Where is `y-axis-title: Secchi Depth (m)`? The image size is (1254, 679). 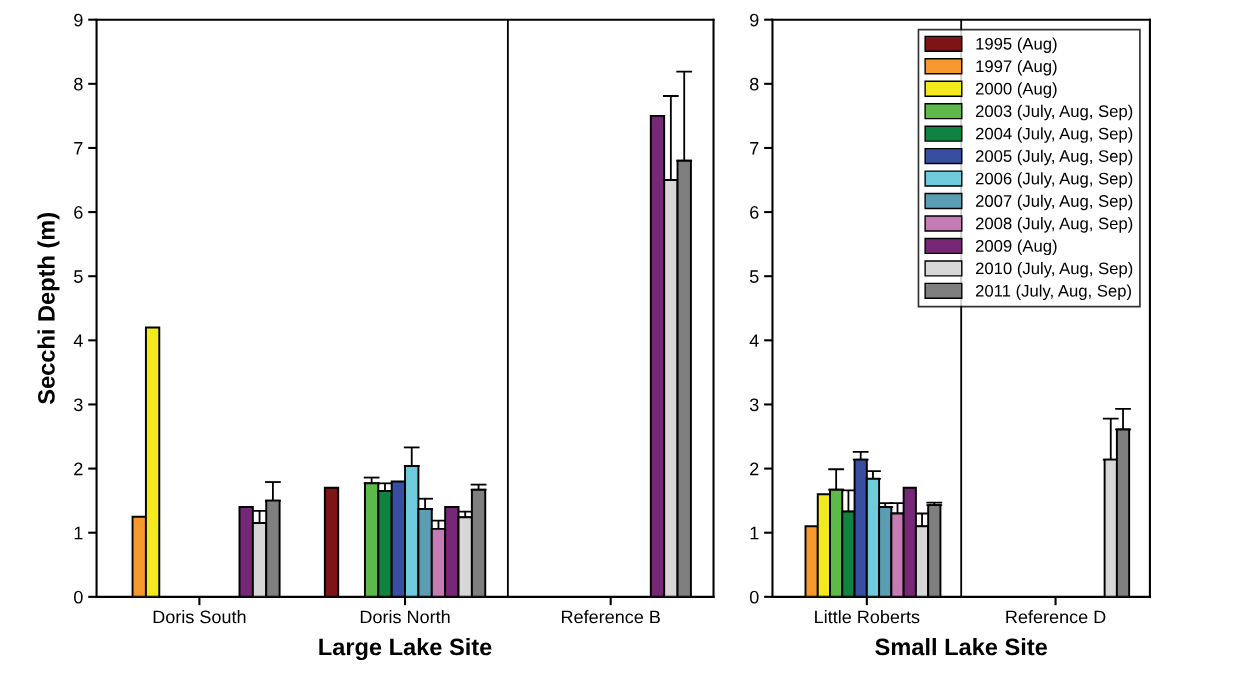 y-axis-title: Secchi Depth (m) is located at coordinates (48, 309).